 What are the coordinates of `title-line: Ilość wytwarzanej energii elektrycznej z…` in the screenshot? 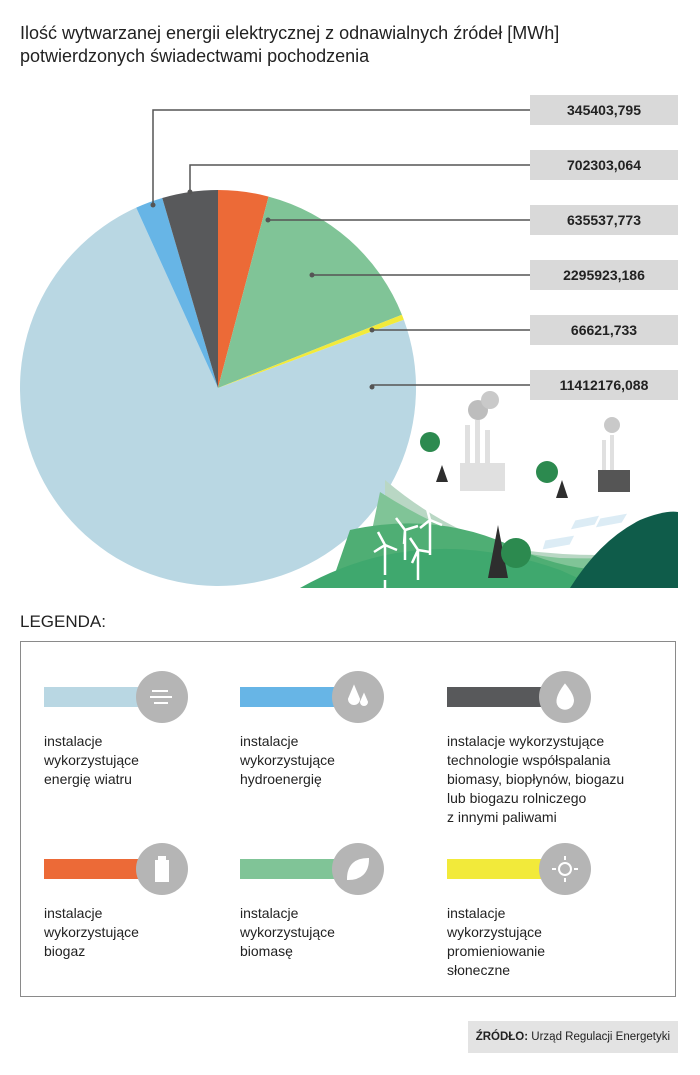 It's located at (290, 33).